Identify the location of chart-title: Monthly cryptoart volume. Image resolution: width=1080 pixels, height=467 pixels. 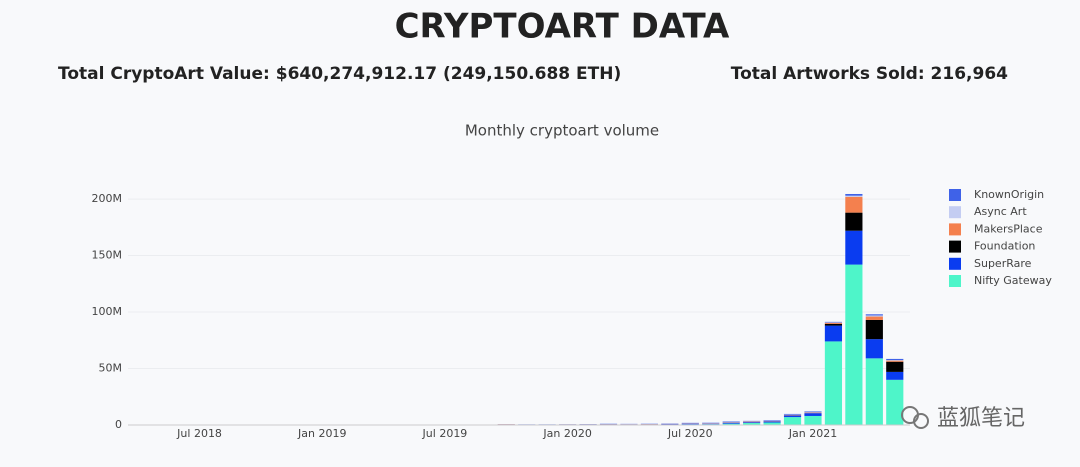
(562, 131).